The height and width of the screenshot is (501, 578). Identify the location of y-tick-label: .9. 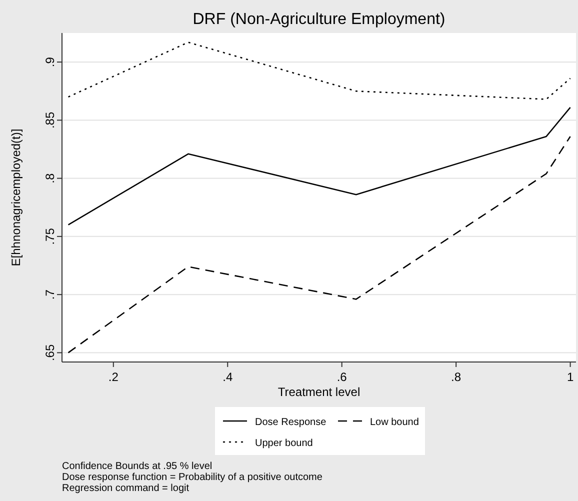
(50, 62).